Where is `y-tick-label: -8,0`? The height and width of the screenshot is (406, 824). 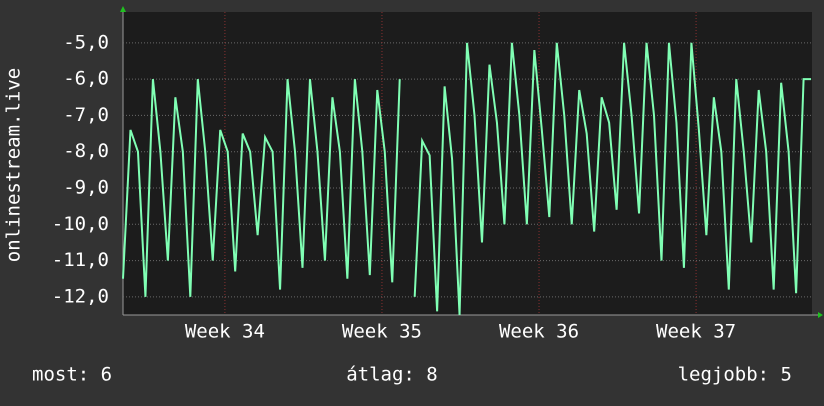 y-tick-label: -8,0 is located at coordinates (86, 151).